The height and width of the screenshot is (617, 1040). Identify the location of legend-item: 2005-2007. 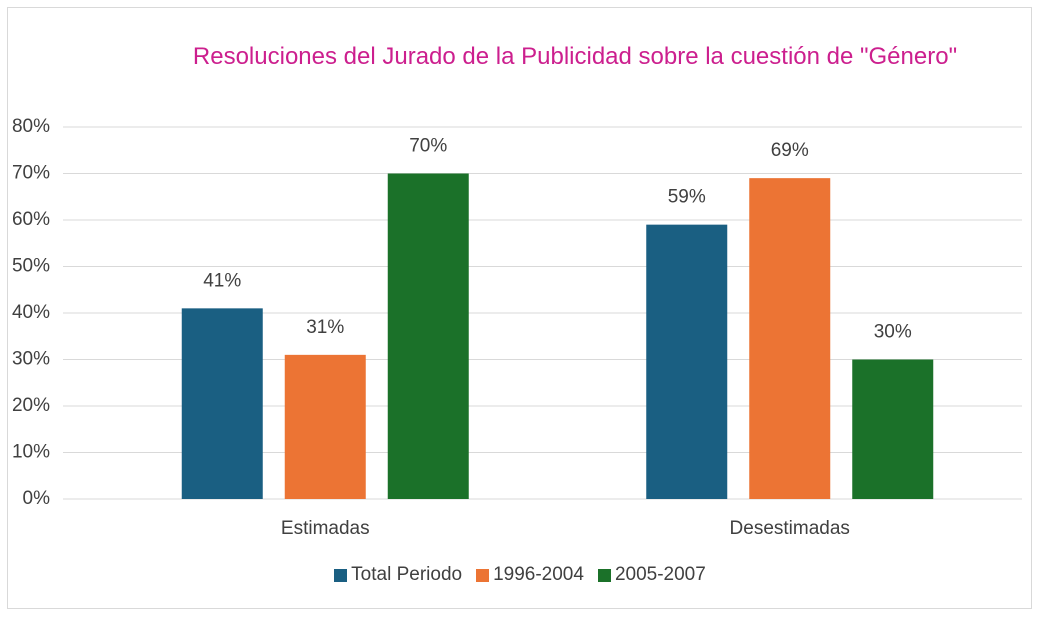
(651, 575).